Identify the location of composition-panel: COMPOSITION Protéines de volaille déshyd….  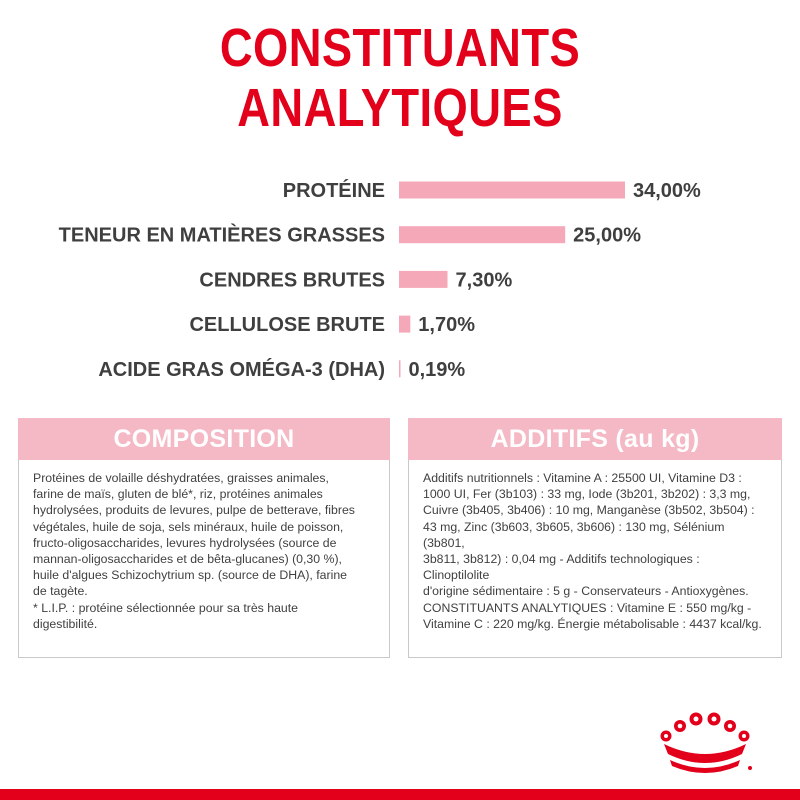
(204, 539).